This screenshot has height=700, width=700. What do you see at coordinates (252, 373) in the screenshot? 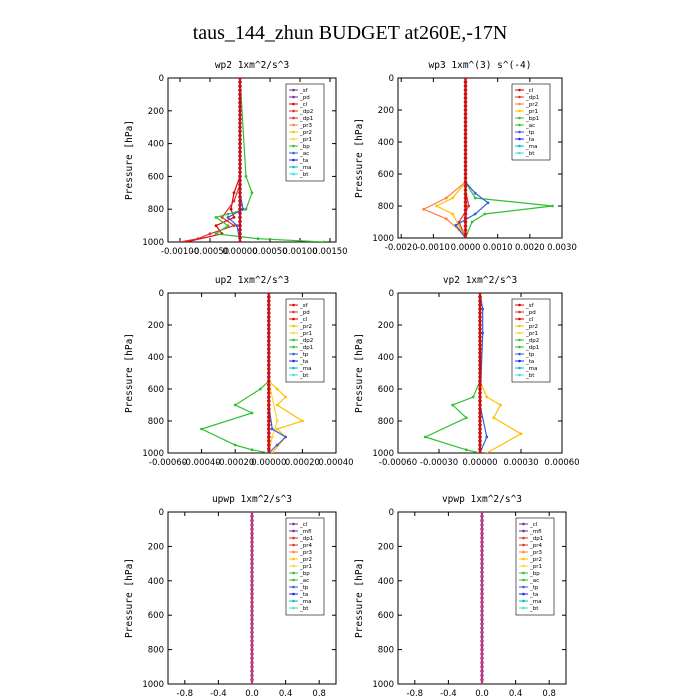
I see `plot-frame` at bounding box center [252, 373].